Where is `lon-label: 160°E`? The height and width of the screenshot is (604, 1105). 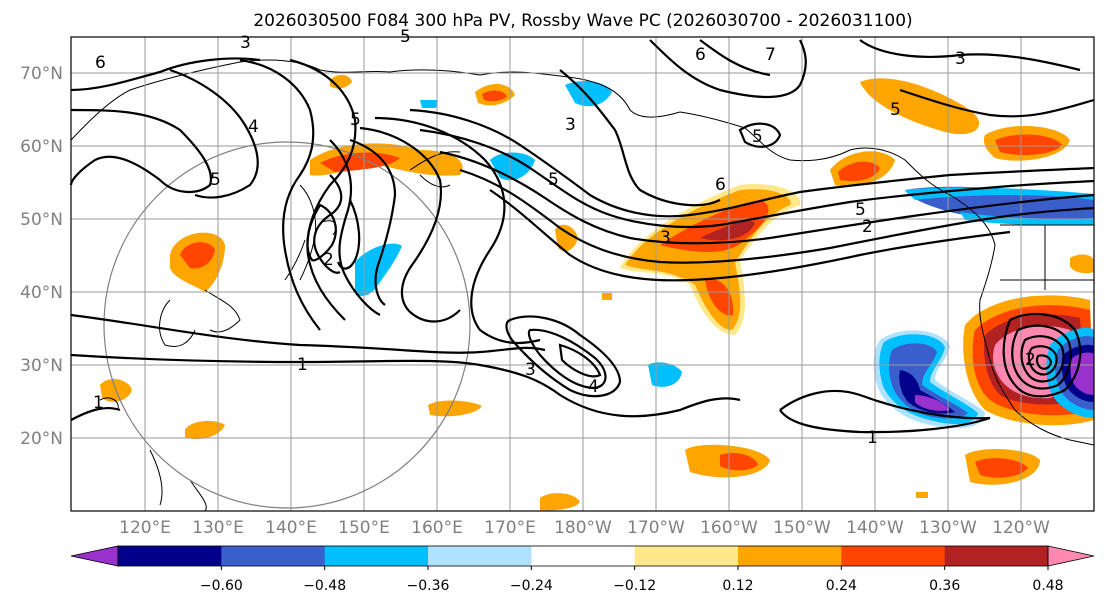
lon-label: 160°E is located at coordinates (437, 528).